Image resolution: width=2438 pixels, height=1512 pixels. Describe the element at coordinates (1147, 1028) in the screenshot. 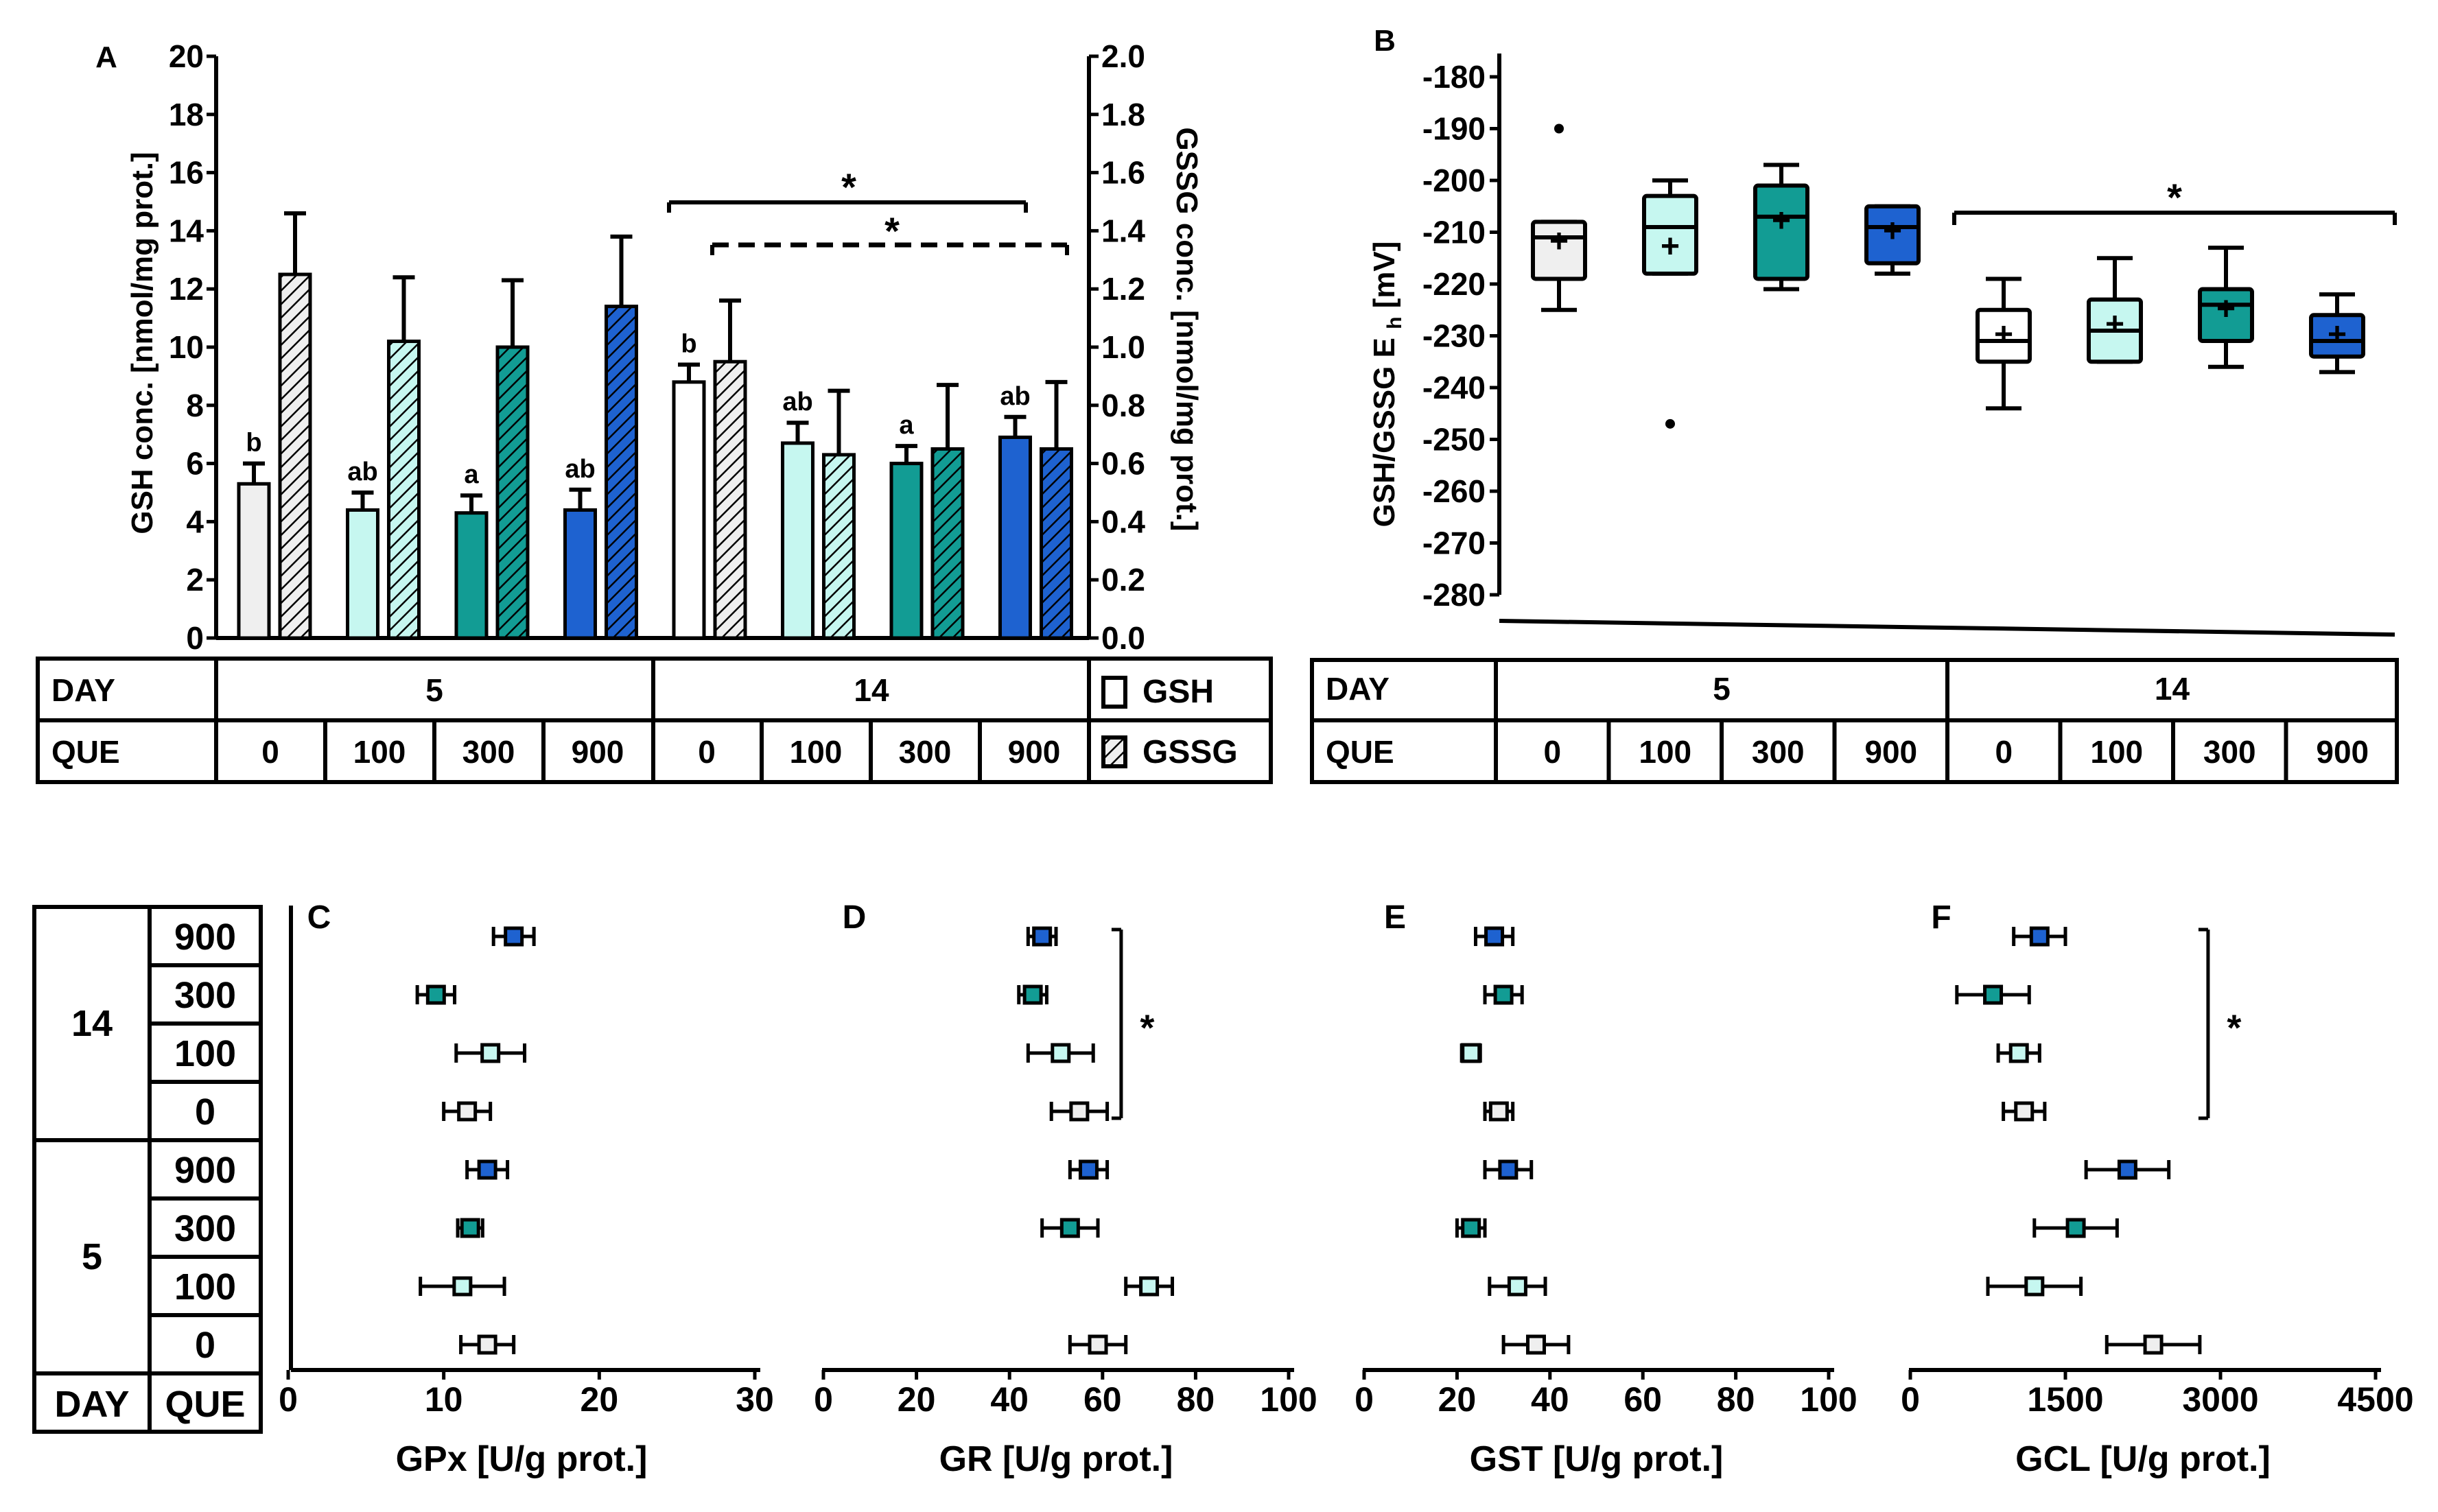

I see `significance-star-D: *` at that location.